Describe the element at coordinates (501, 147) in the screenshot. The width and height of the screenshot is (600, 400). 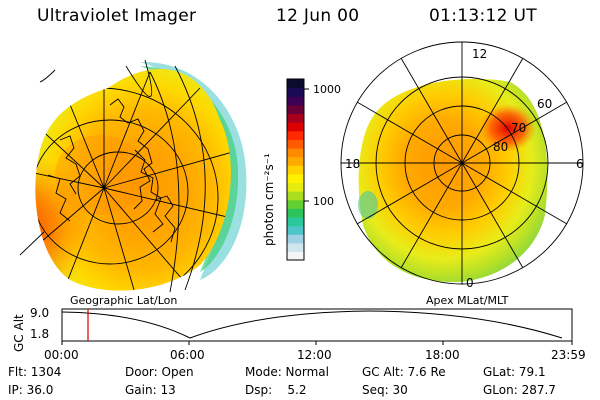
I see `mlat-label-80: 80` at that location.